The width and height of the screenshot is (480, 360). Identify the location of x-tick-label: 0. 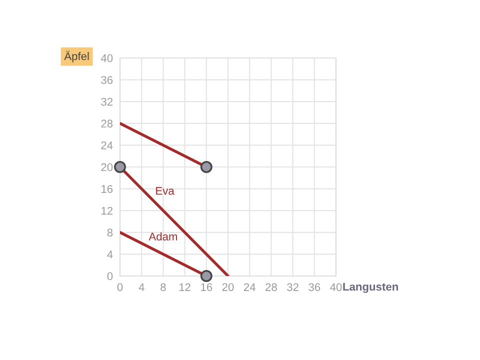
(120, 287).